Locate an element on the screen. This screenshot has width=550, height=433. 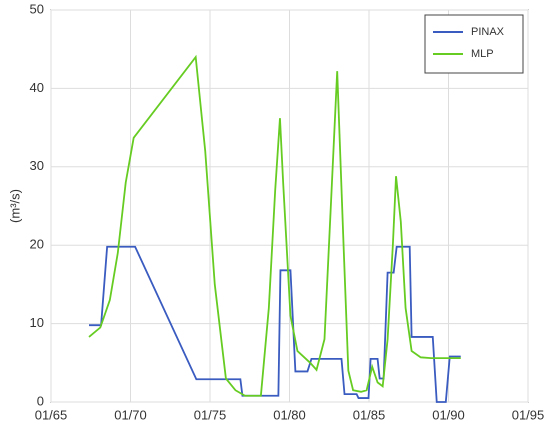
x-tick-label: 01/65 is located at coordinates (51, 414).